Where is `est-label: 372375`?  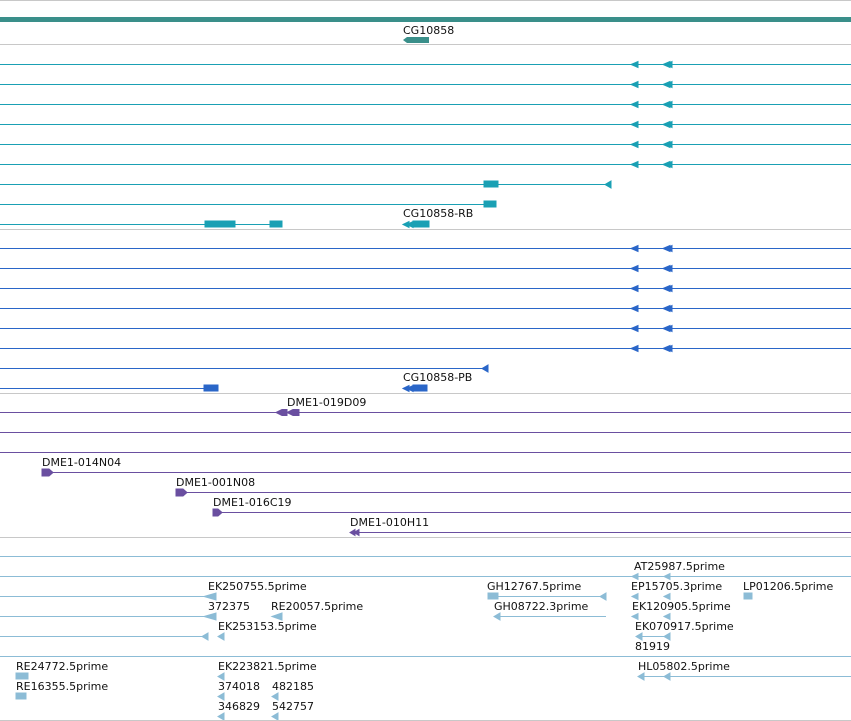
est-label: 372375 is located at coordinates (229, 606).